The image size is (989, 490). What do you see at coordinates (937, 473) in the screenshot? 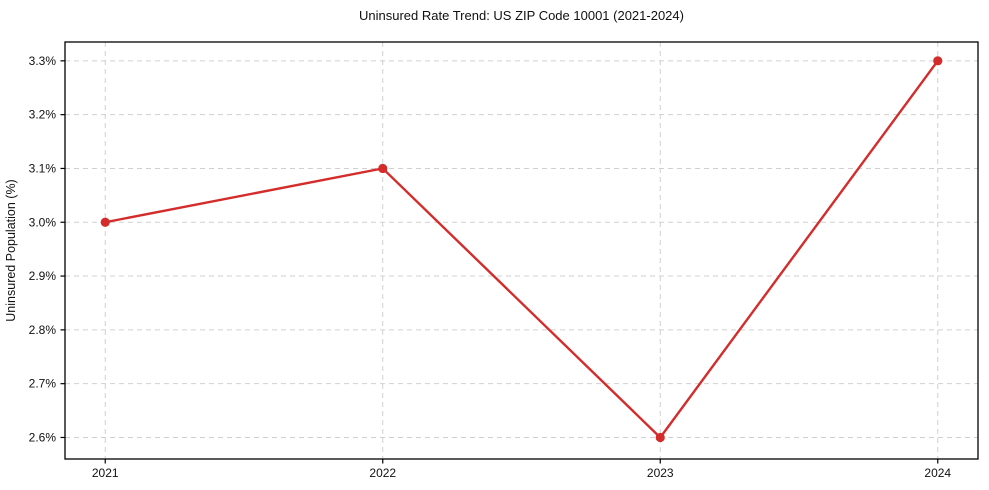
I see `x-tick-label: 2024` at bounding box center [937, 473].